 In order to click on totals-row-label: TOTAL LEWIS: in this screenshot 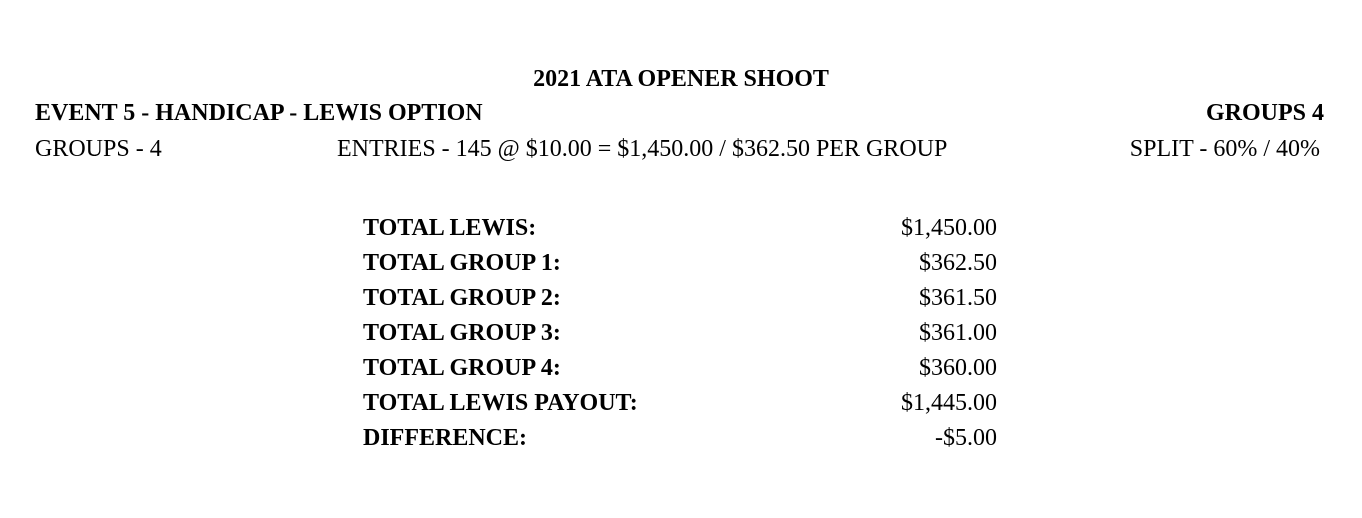, I will do `click(450, 228)`.